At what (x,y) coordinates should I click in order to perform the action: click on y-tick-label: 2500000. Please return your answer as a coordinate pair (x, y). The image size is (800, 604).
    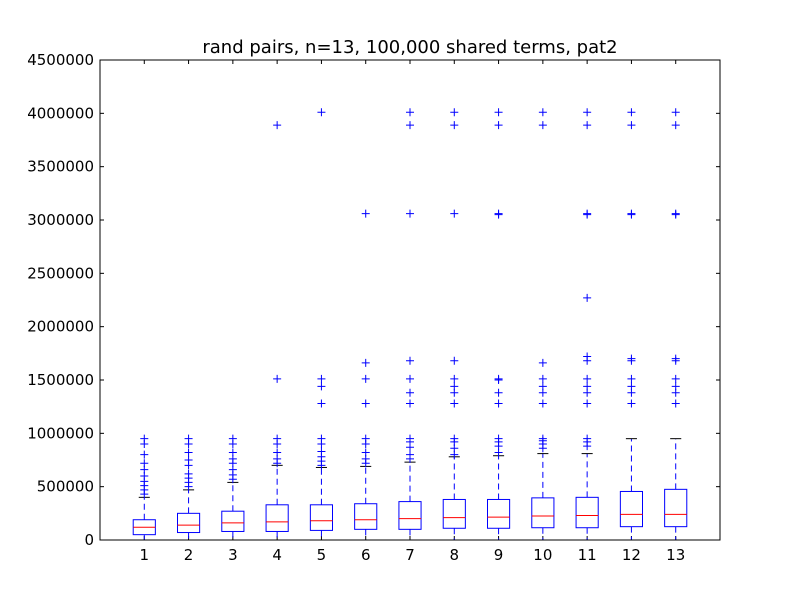
    Looking at the image, I should click on (60, 273).